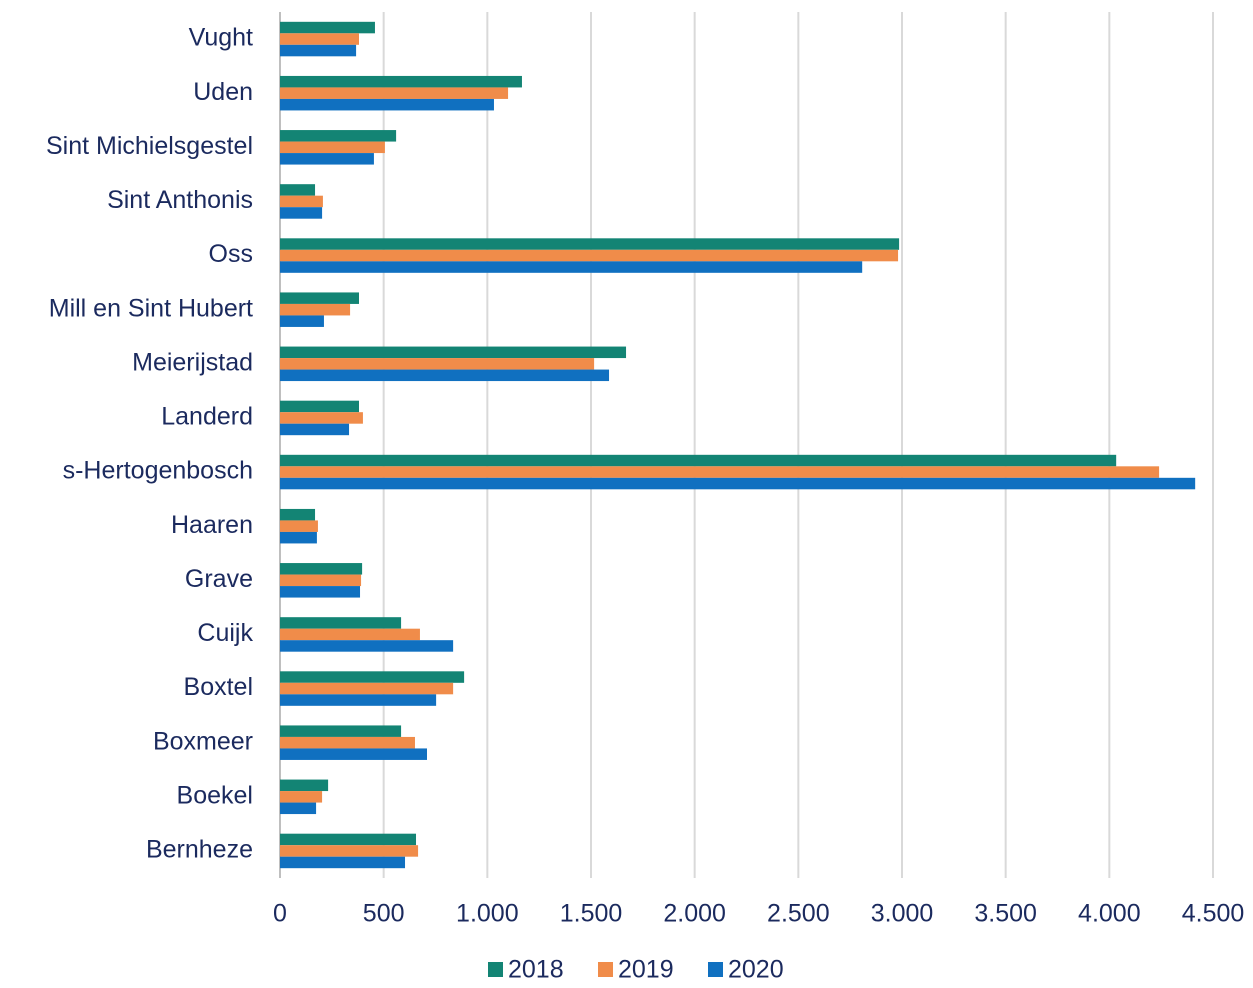 Image resolution: width=1253 pixels, height=988 pixels. I want to click on y-tick-label: Grave, so click(219, 579).